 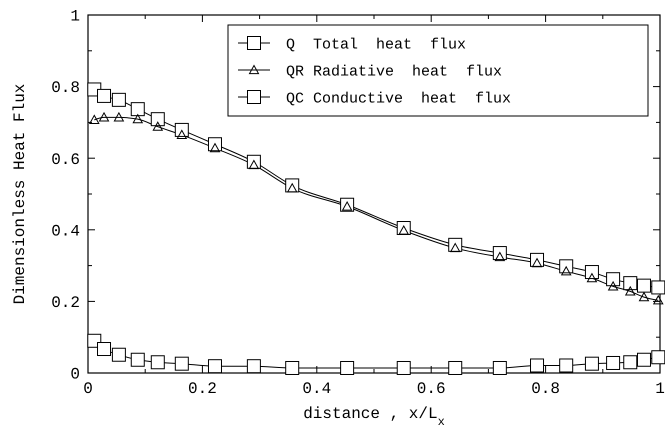 What do you see at coordinates (65, 231) in the screenshot?
I see `y-tick-label: 0.4` at bounding box center [65, 231].